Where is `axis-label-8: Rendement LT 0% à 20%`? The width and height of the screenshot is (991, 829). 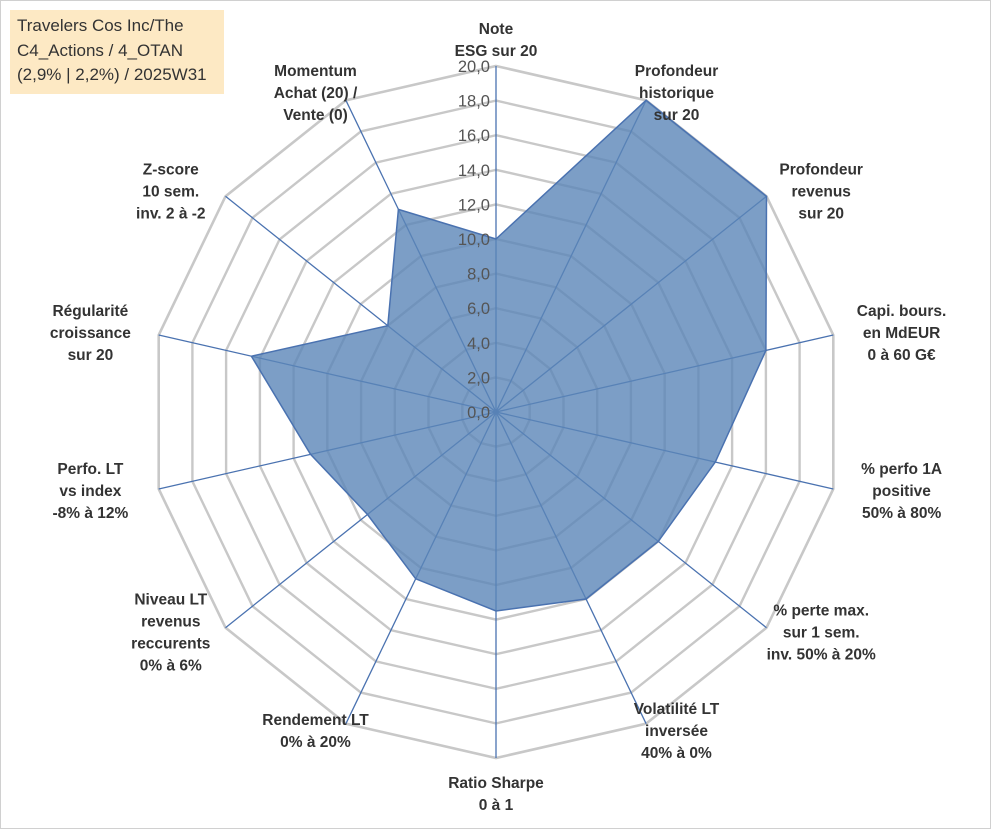 axis-label-8: Rendement LT 0% à 20% is located at coordinates (315, 731).